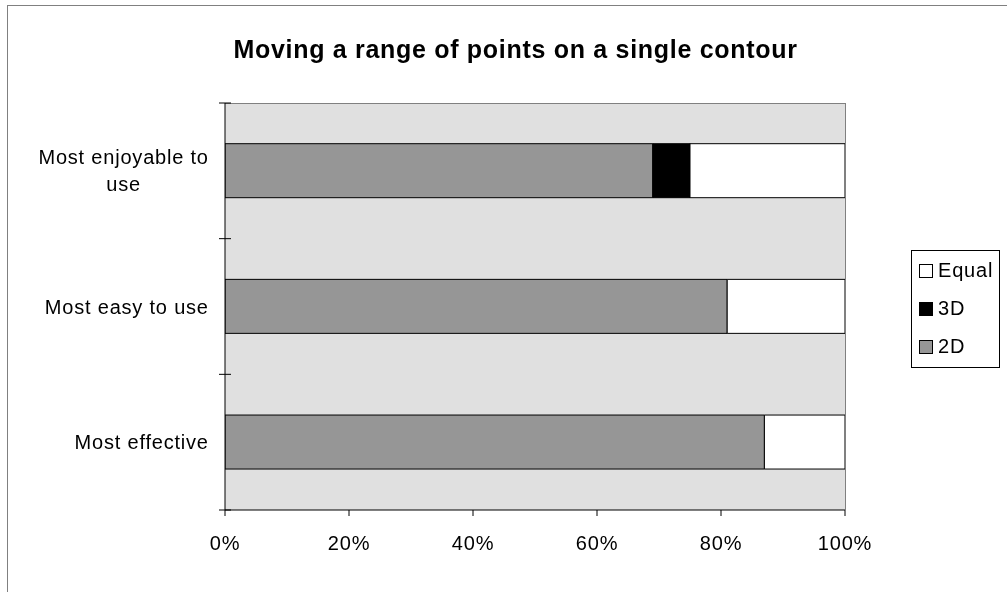 The image size is (1007, 592). I want to click on y-tick-label: Most enjoyable to use, so click(123, 171).